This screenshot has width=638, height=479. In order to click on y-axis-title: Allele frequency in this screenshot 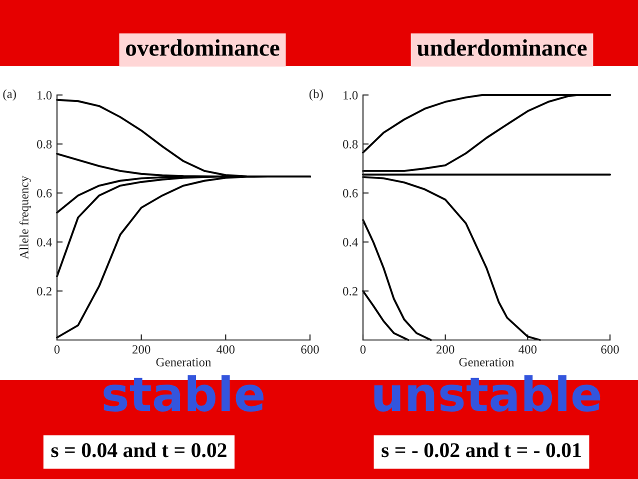, I will do `click(25, 218)`.